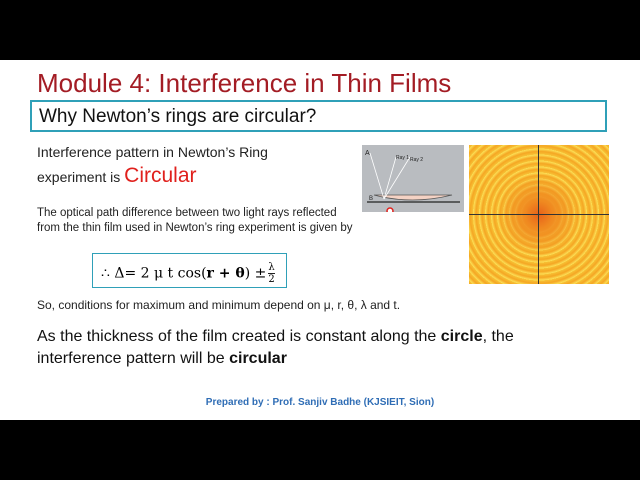 This screenshot has width=640, height=480. I want to click on intro-text: experiment is, so click(81, 177).